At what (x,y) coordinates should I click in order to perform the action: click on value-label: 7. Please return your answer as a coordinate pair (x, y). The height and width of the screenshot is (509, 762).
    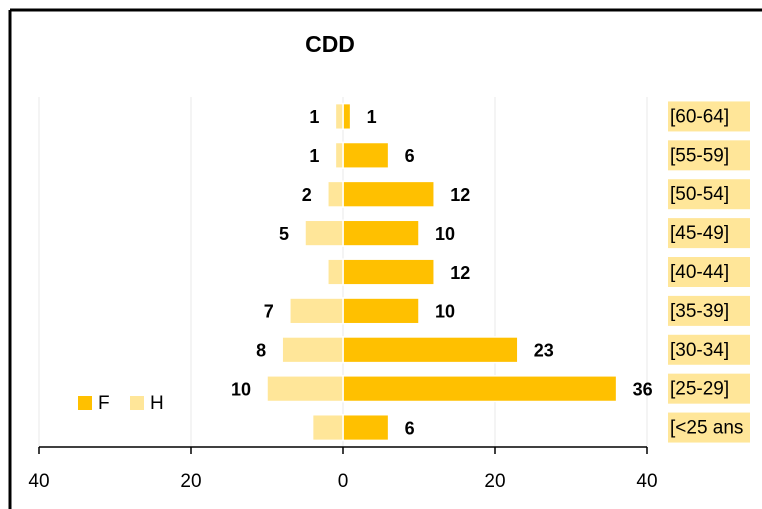
    Looking at the image, I should click on (269, 312).